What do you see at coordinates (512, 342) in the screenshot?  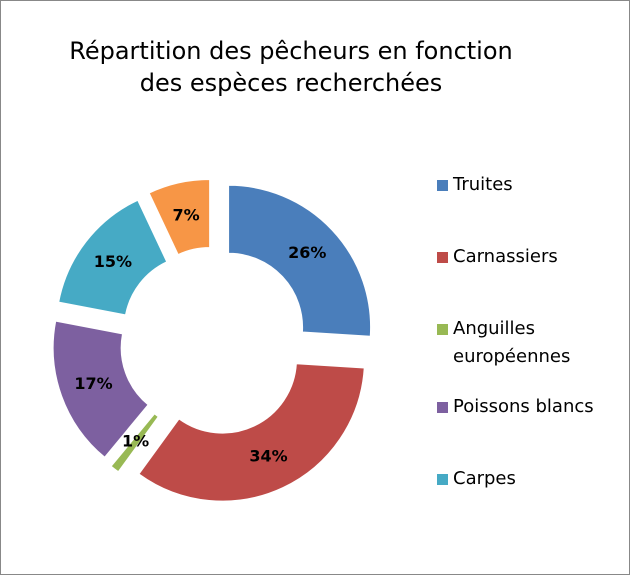 I see `legend-label: Anguilles européennes` at bounding box center [512, 342].